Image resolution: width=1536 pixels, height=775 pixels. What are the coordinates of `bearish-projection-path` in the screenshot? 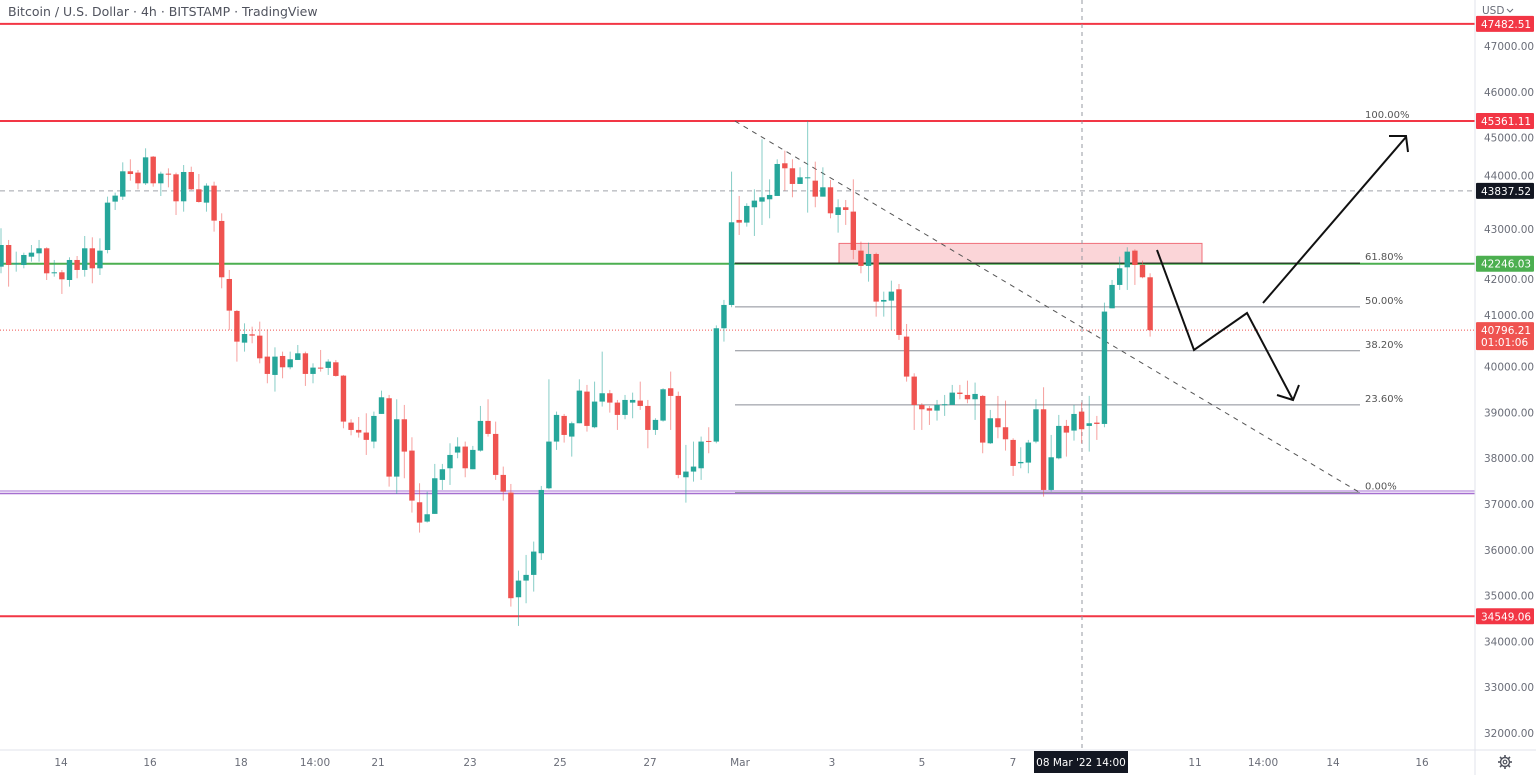 It's located at (1225, 325).